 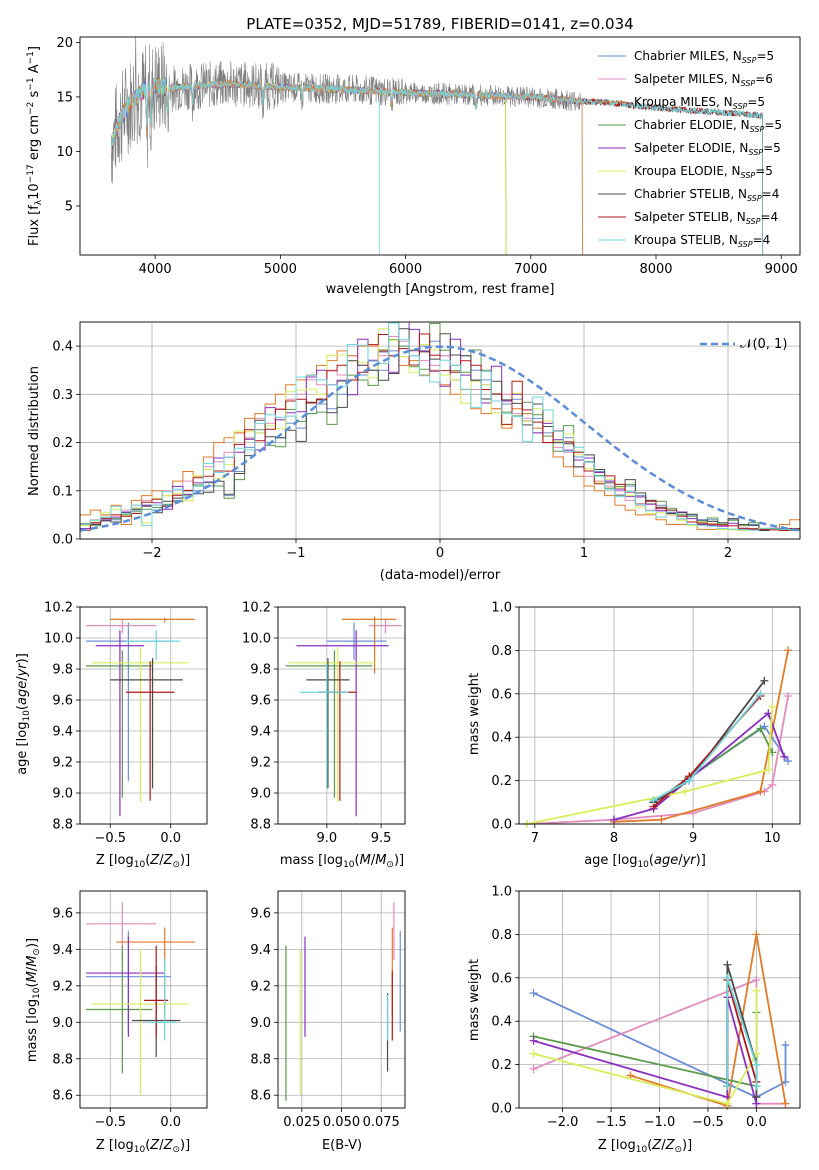 I want to click on mass-age-xlabel: mass [log10(M/M⊙)], so click(x=342, y=861).